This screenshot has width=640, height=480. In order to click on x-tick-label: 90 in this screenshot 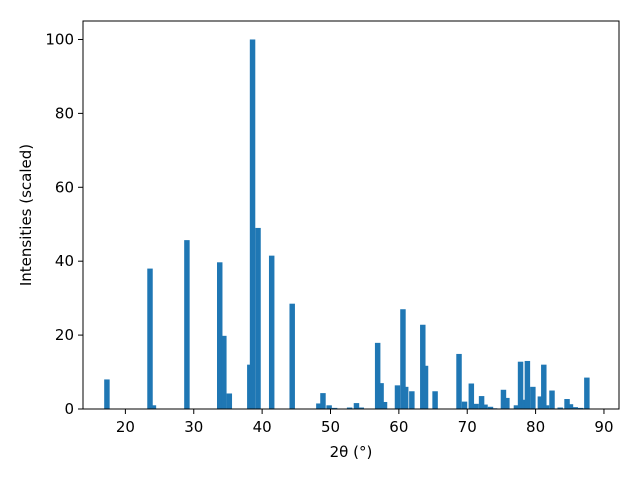, I will do `click(603, 427)`.